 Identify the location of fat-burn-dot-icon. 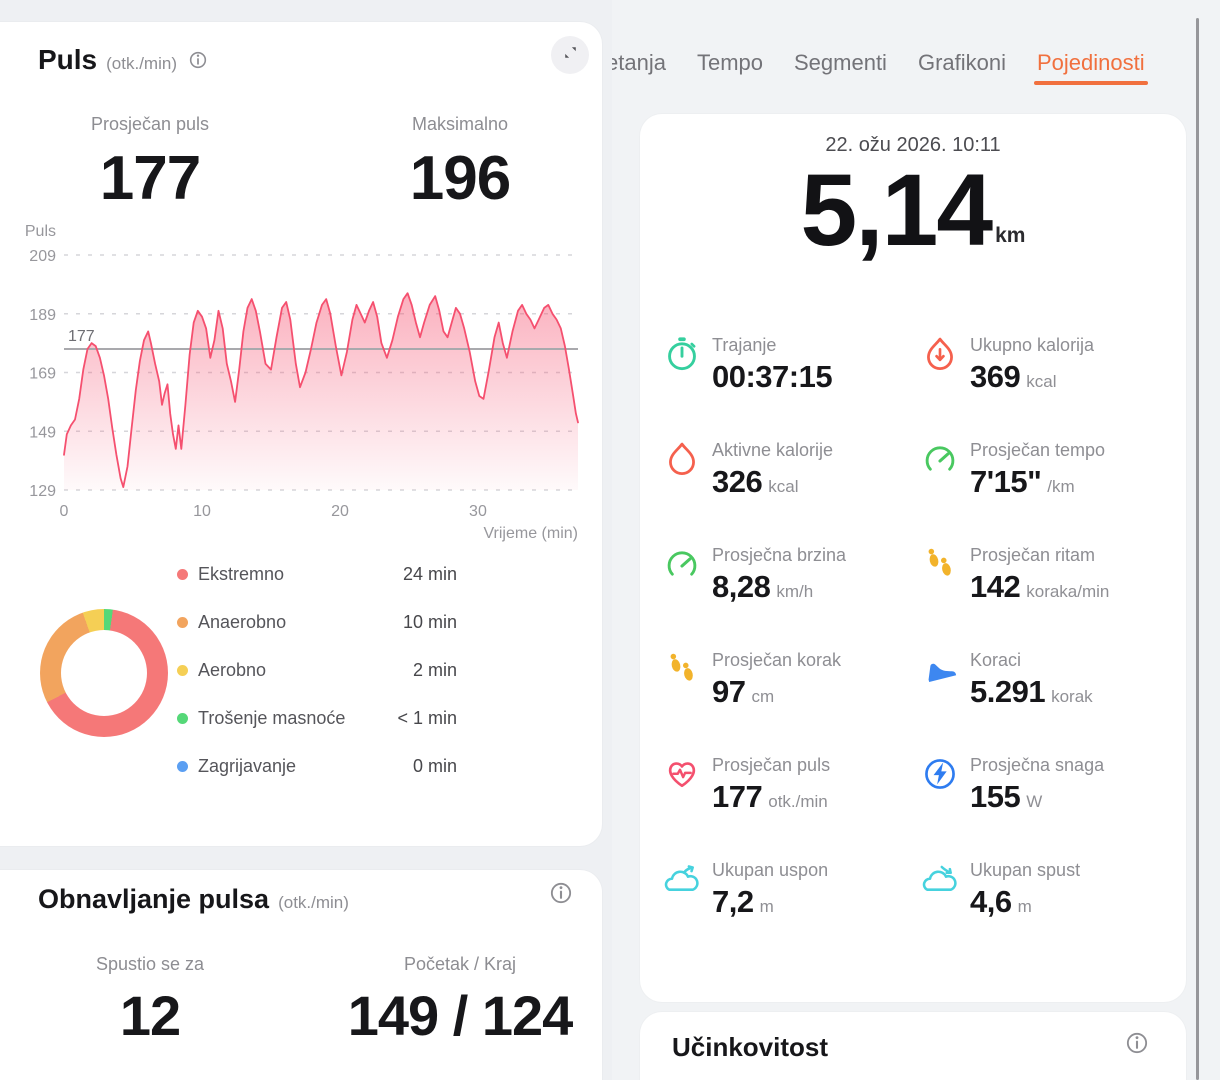
(182, 718).